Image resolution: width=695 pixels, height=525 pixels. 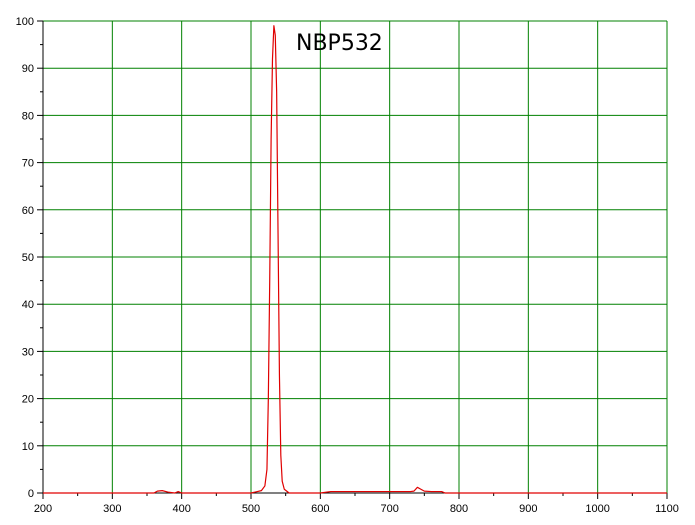 What do you see at coordinates (28, 116) in the screenshot?
I see `y-tick-label: 80` at bounding box center [28, 116].